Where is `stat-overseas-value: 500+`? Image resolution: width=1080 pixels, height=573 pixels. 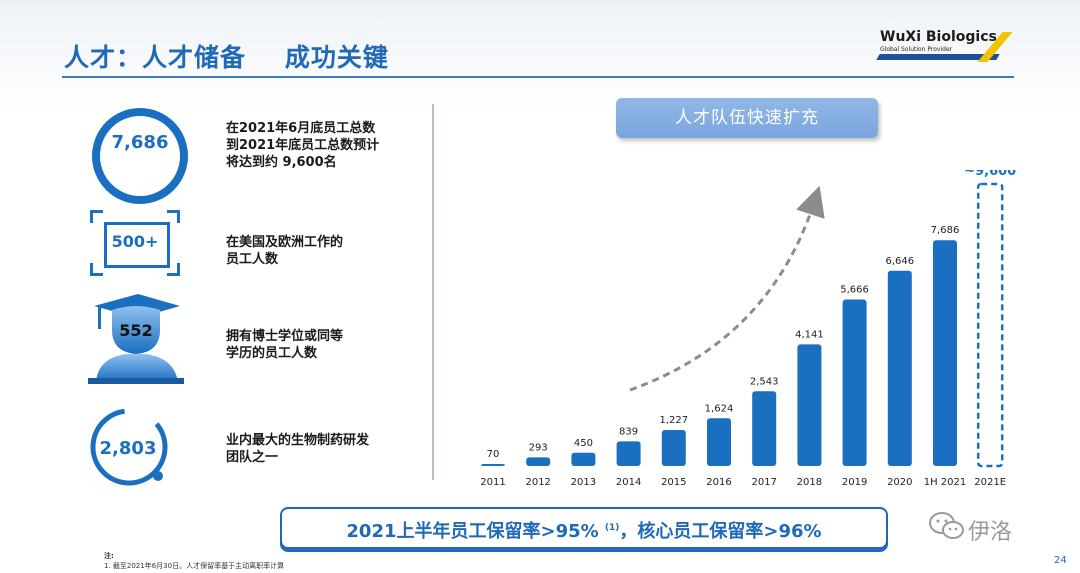
stat-overseas-value: 500+ is located at coordinates (135, 241).